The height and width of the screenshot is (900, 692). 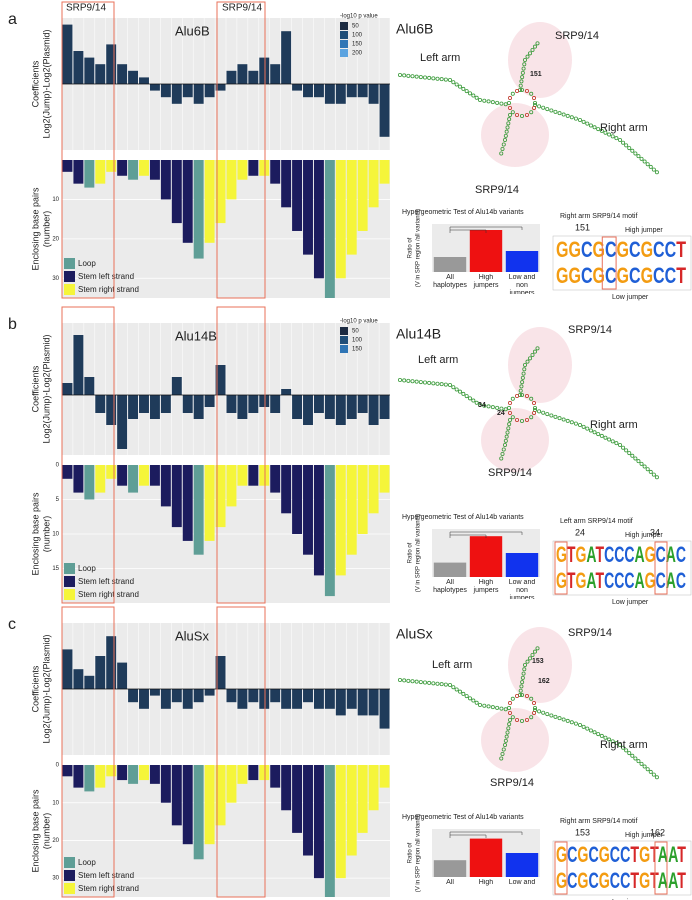 I want to click on legend-title: -log10 p value, so click(x=359, y=17).